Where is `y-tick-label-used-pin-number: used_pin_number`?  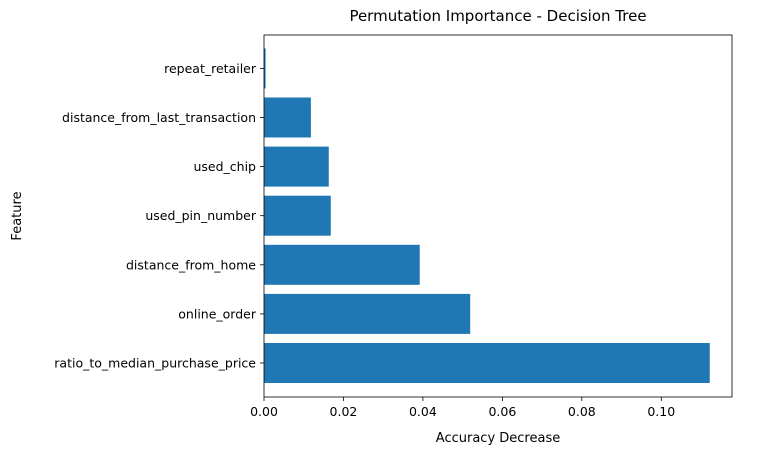 y-tick-label-used-pin-number: used_pin_number is located at coordinates (201, 215).